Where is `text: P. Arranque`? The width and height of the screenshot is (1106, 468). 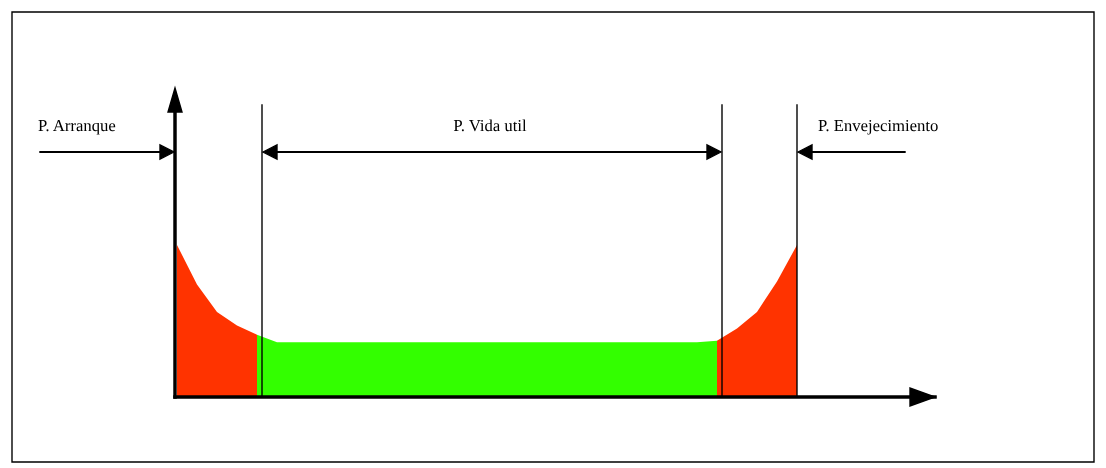
text: P. Arranque is located at coordinates (77, 127).